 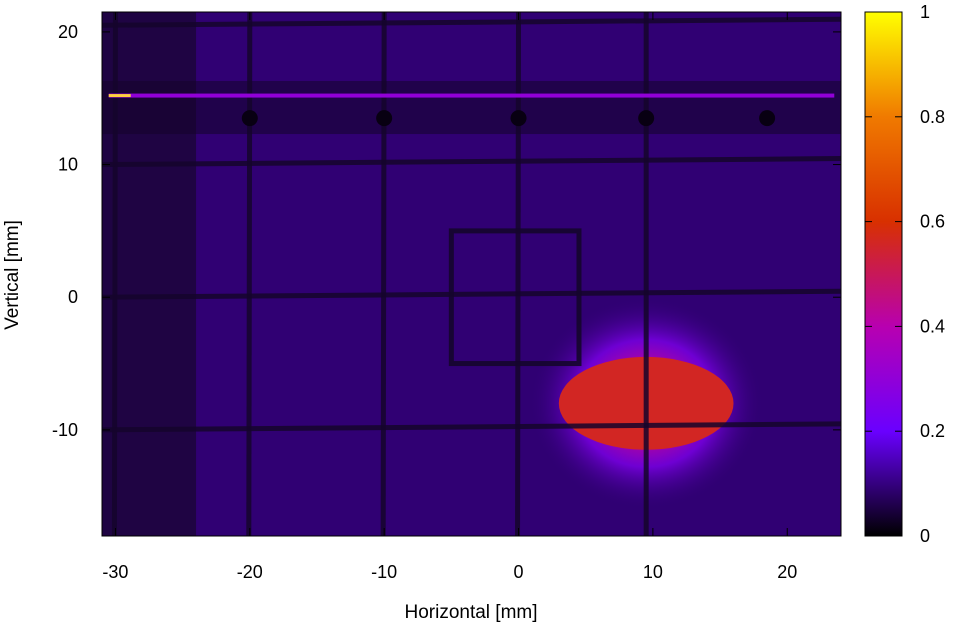 I want to click on colorbar-tick-label: 0.8, so click(x=932, y=117).